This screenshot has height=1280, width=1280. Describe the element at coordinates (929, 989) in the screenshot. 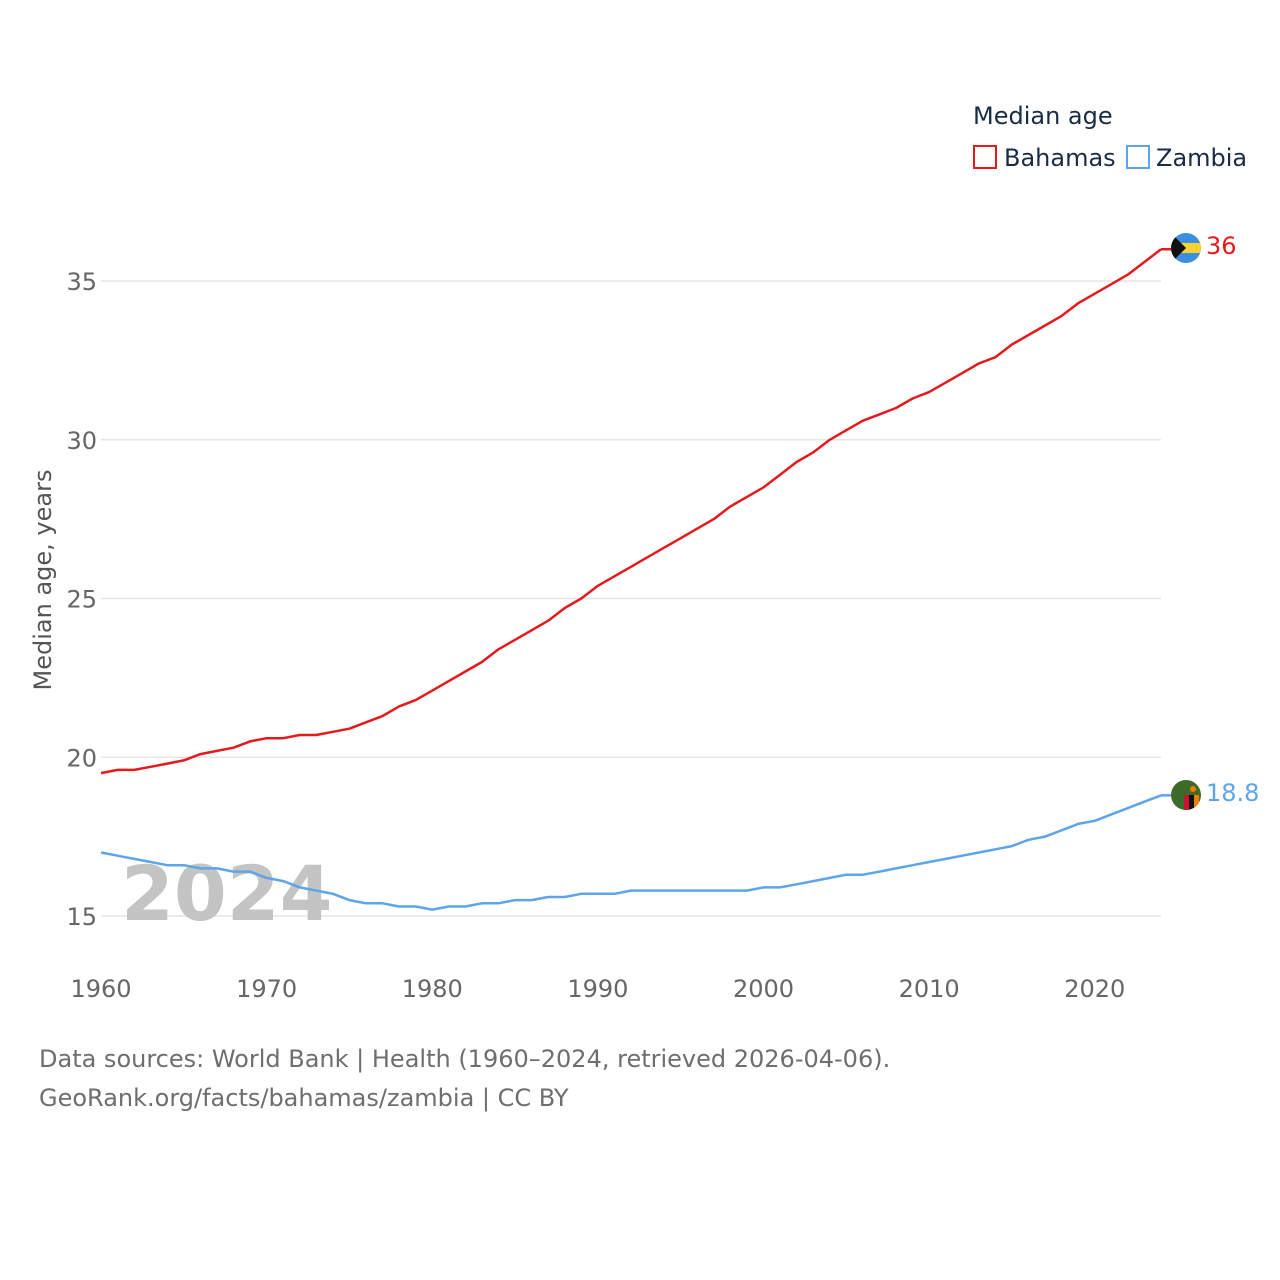

I see `x-tick-label: 2010` at that location.